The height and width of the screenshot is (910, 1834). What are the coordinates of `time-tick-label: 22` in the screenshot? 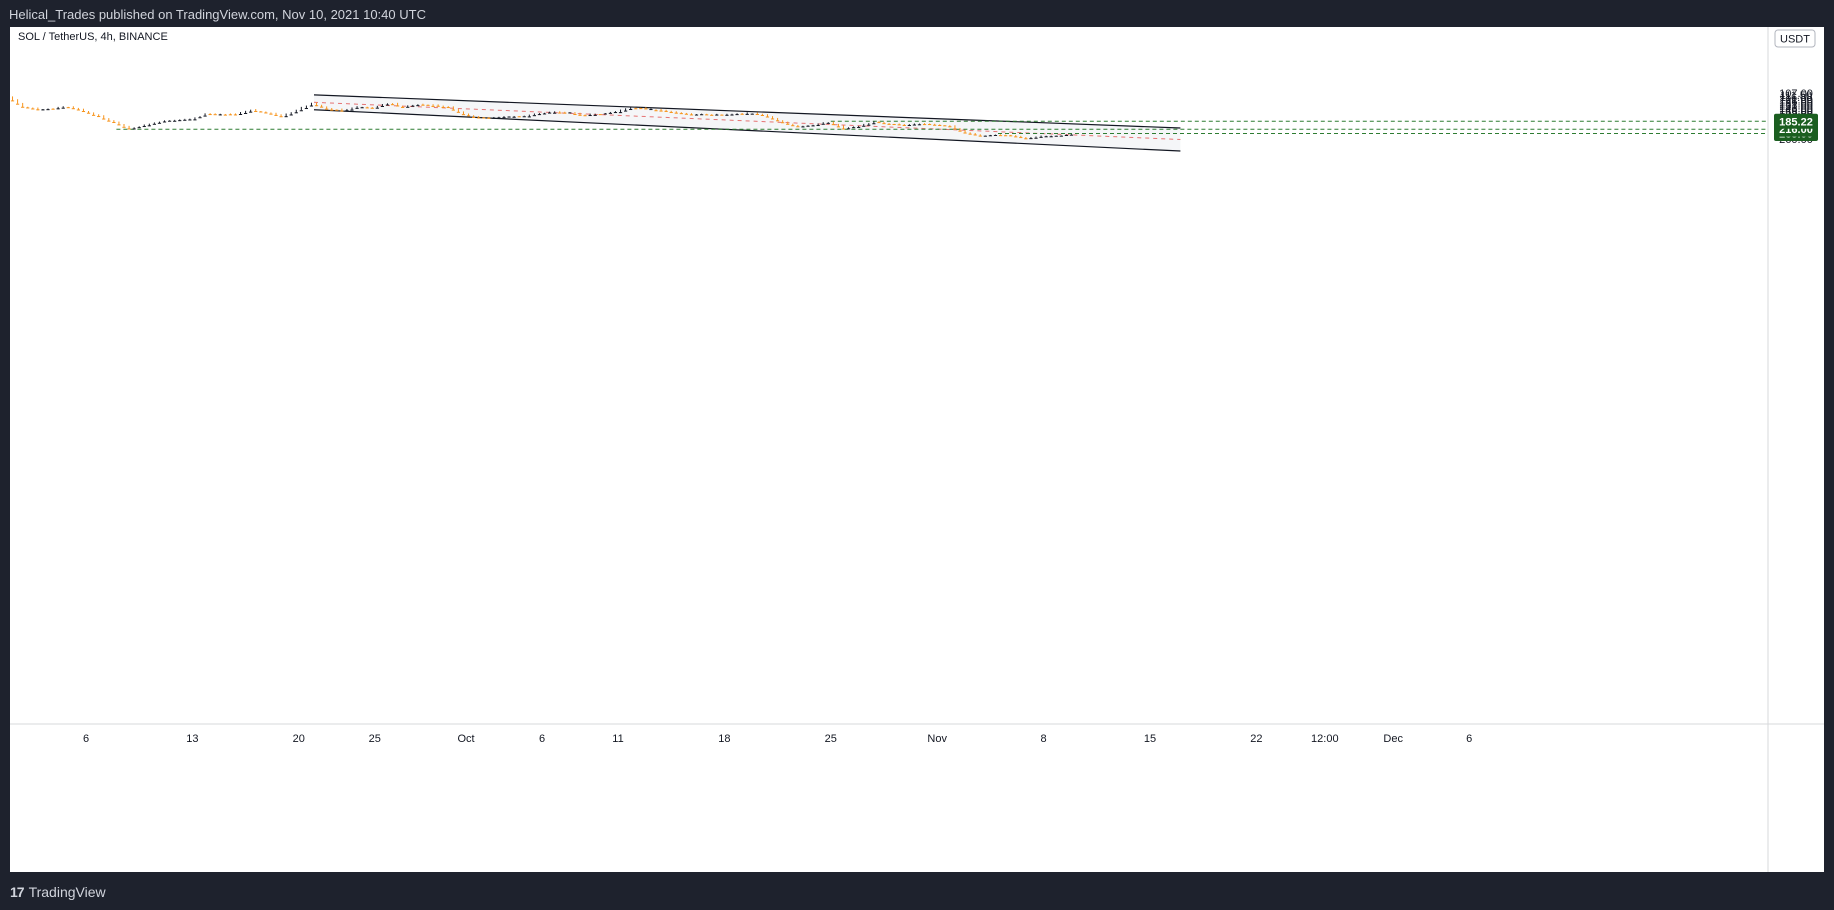 It's located at (1256, 739).